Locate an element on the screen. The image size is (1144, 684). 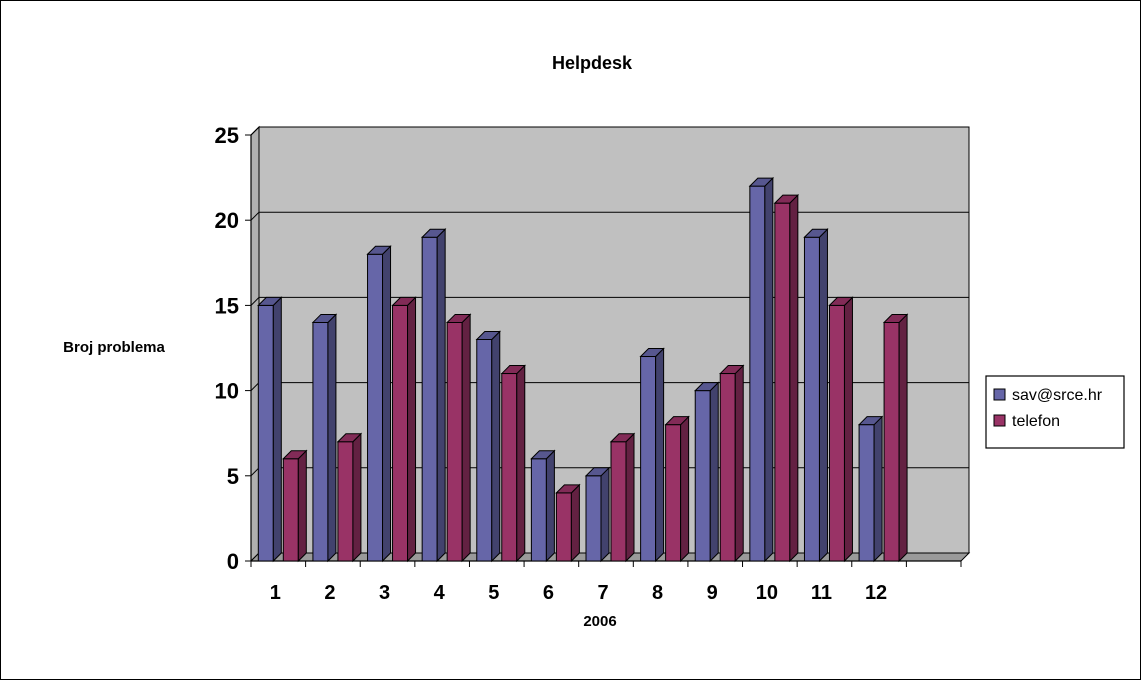
legend-box is located at coordinates (1055, 412).